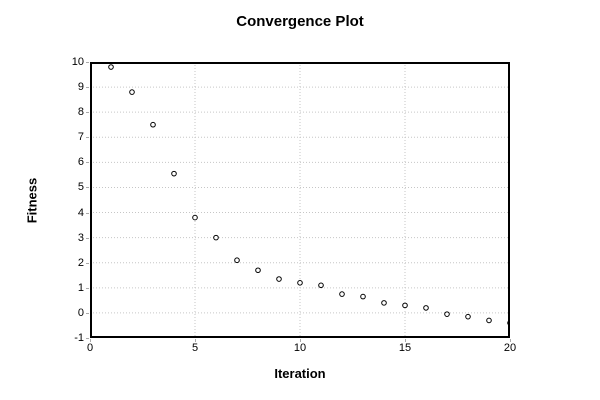  Describe the element at coordinates (300, 21) in the screenshot. I see `chart-title: Convergence Plot` at that location.